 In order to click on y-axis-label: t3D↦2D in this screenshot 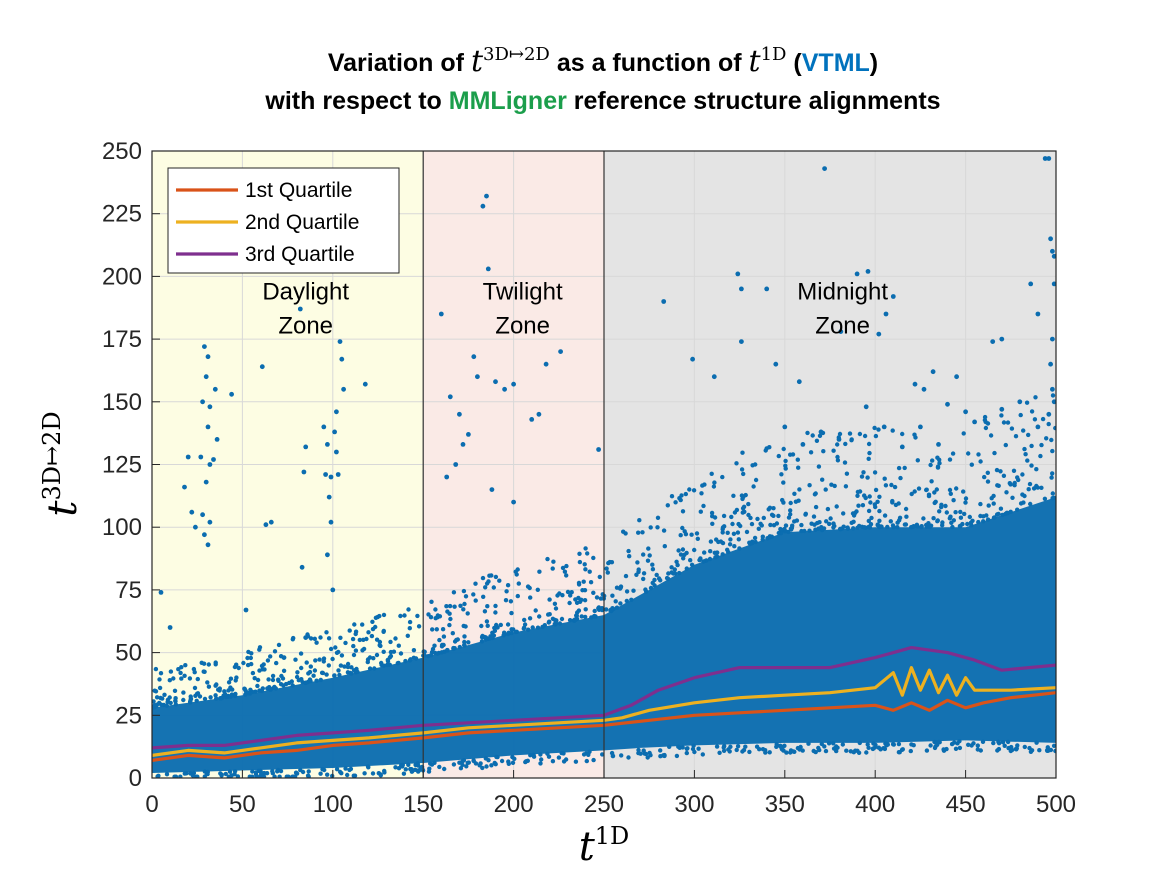, I will do `click(62, 463)`.